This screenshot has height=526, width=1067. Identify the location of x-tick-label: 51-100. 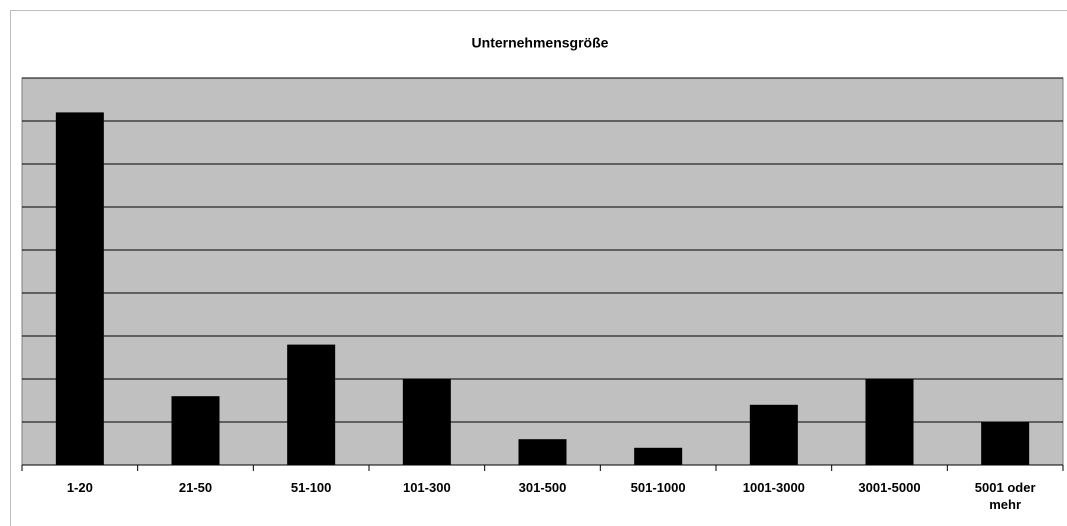
(311, 487).